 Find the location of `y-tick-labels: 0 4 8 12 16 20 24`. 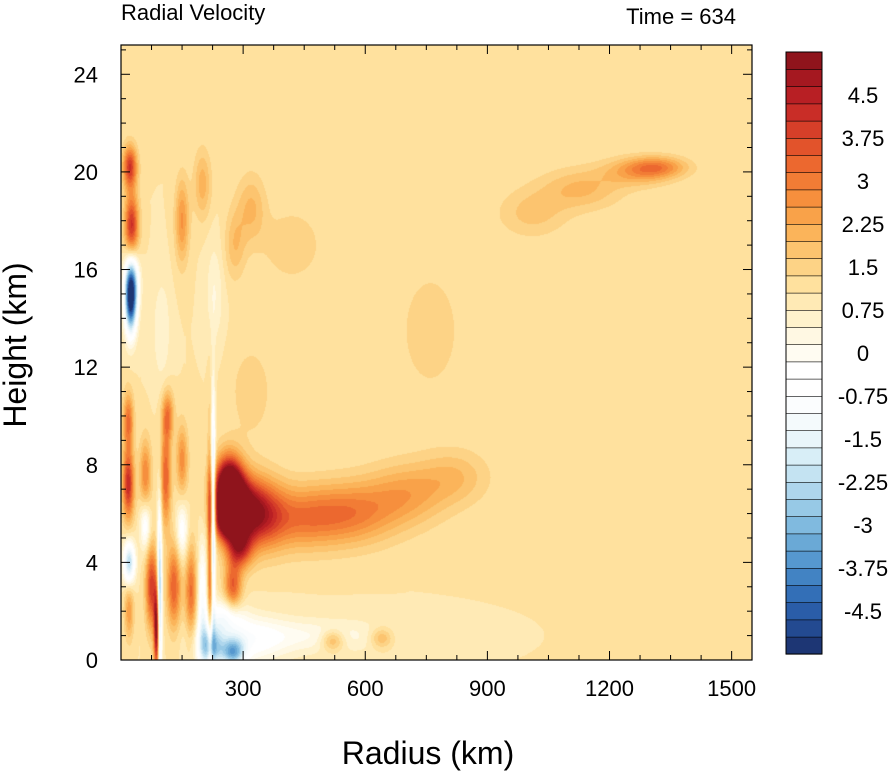

y-tick-labels: 0 4 8 12 16 20 24 is located at coordinates (86, 367).